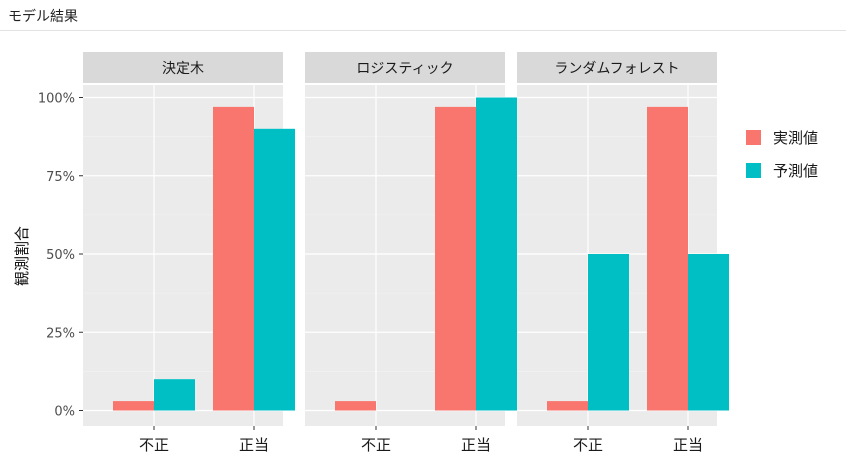  Describe the element at coordinates (795, 138) in the screenshot. I see `legend-label: 実測値` at that location.